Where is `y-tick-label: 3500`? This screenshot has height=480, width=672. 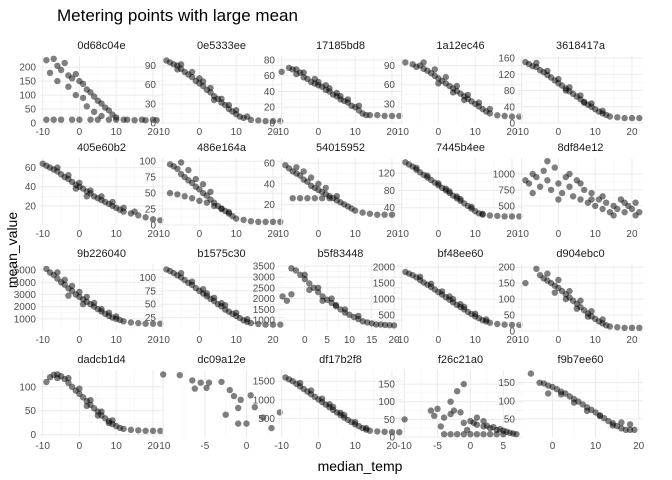
y-tick-label: 3500 is located at coordinates (264, 267).